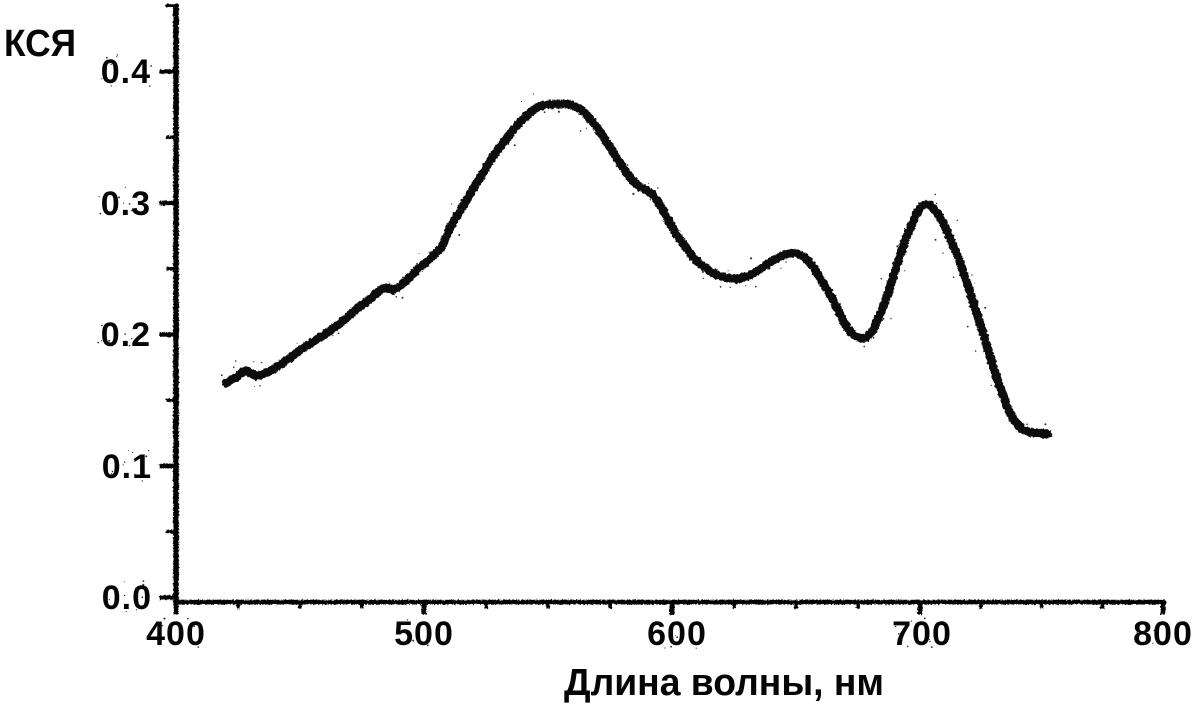 The height and width of the screenshot is (708, 1199). Describe the element at coordinates (126, 335) in the screenshot. I see `svg-text: 0.2` at that location.